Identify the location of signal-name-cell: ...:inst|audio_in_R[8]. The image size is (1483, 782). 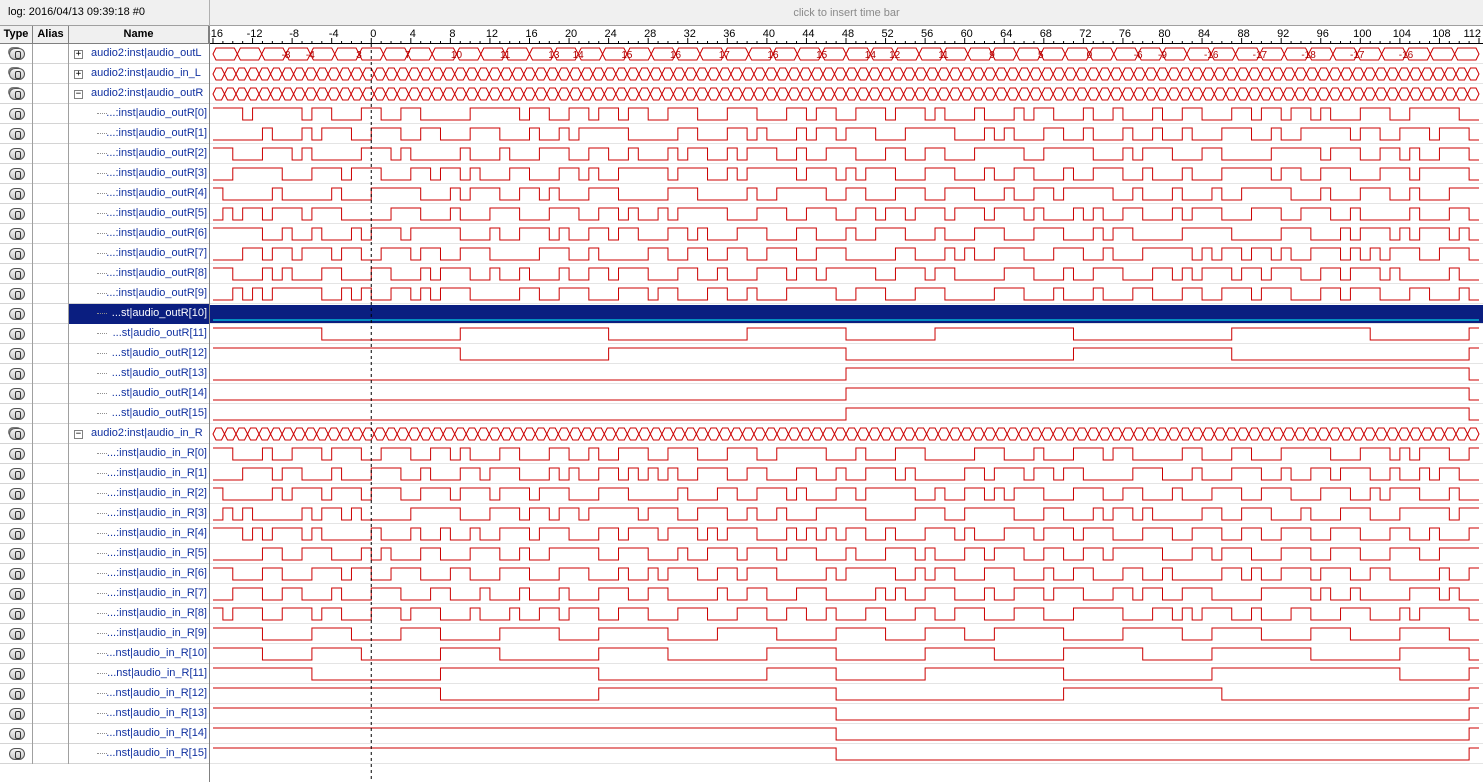
(139, 614).